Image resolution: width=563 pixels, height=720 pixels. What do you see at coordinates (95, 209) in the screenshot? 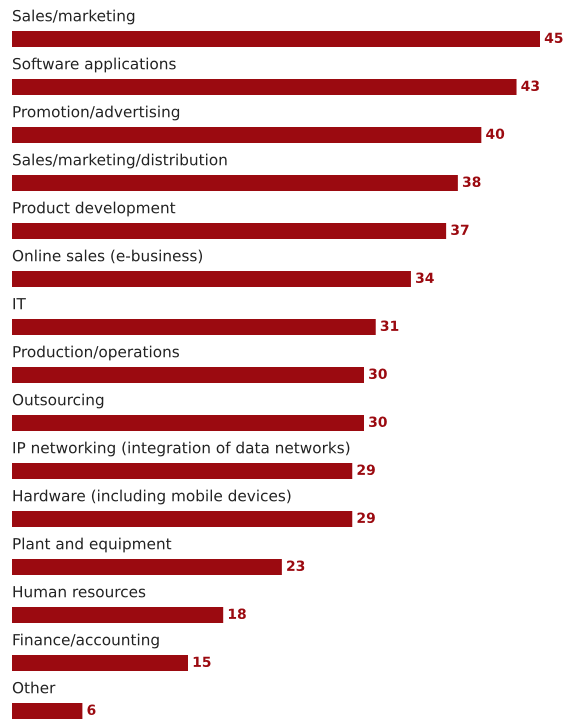
I see `y-tick-label: Product development` at bounding box center [95, 209].